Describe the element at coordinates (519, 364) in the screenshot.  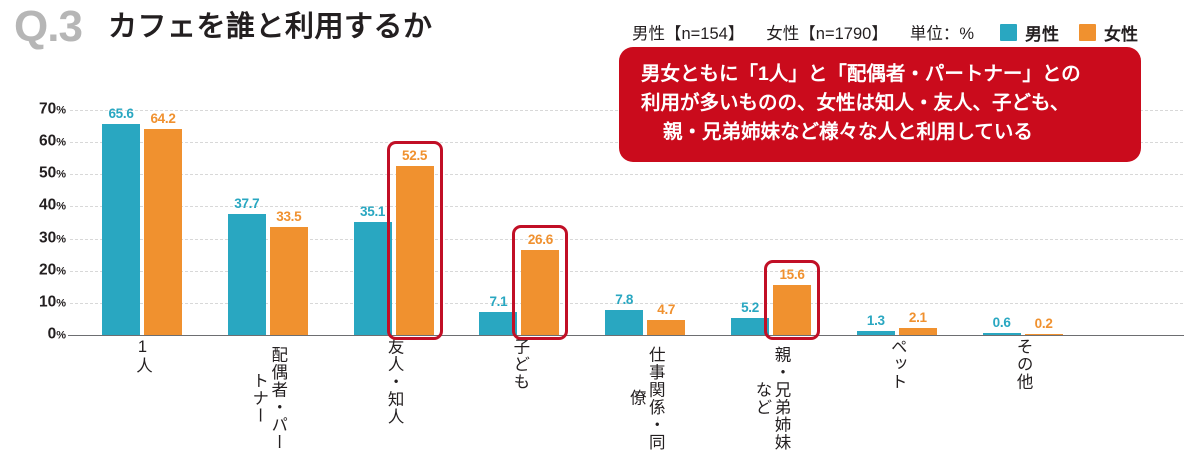
I see `x-axis-label-text: 子ども` at that location.